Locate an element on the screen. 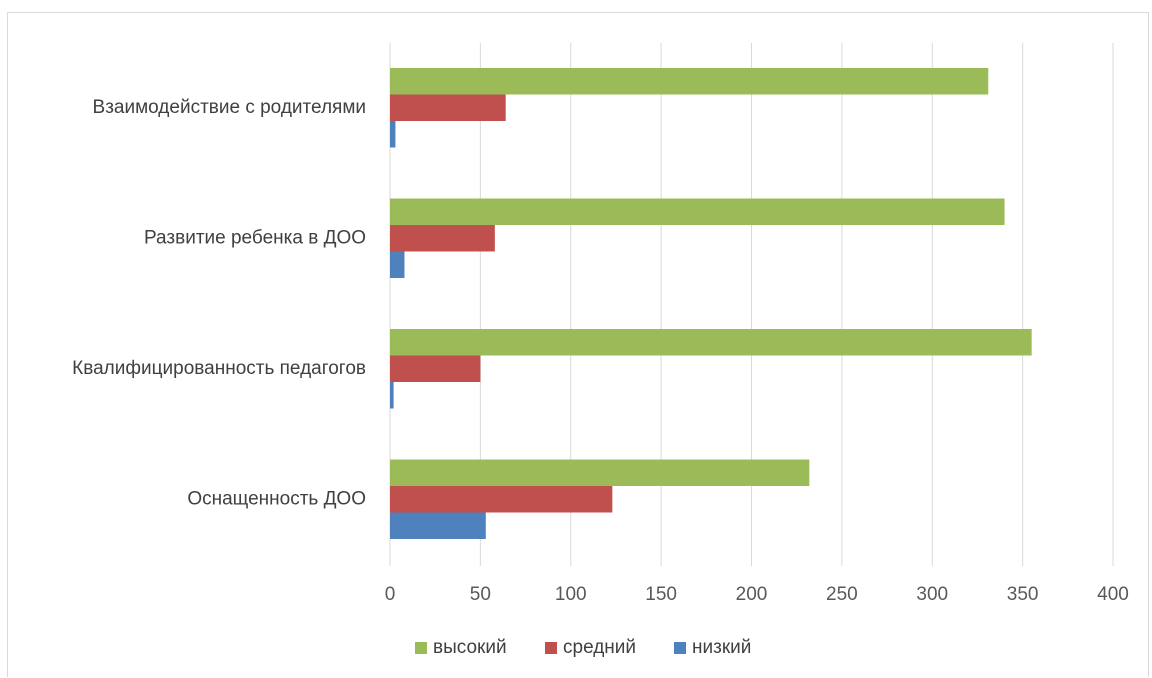 The image size is (1152, 678). category-label-2: Развитие ребенка в ДОО is located at coordinates (255, 237).